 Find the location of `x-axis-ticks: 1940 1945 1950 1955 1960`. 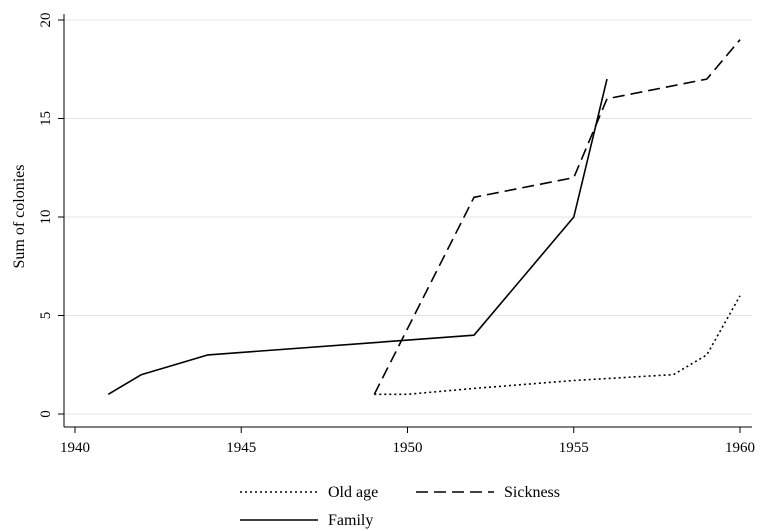

x-axis-ticks: 1940 1945 1950 1955 1960 is located at coordinates (407, 441).